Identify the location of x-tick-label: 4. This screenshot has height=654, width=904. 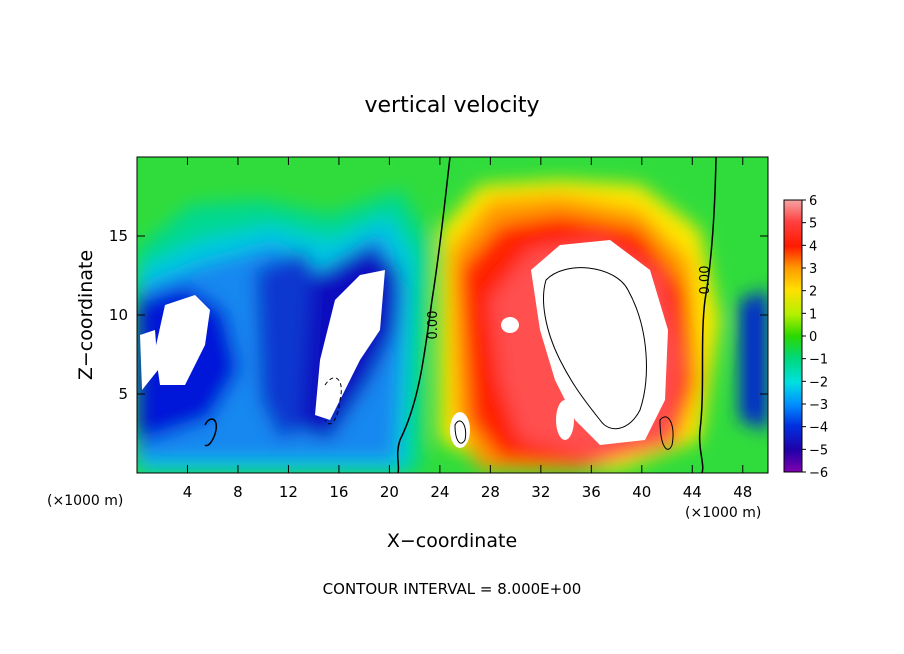
(188, 492).